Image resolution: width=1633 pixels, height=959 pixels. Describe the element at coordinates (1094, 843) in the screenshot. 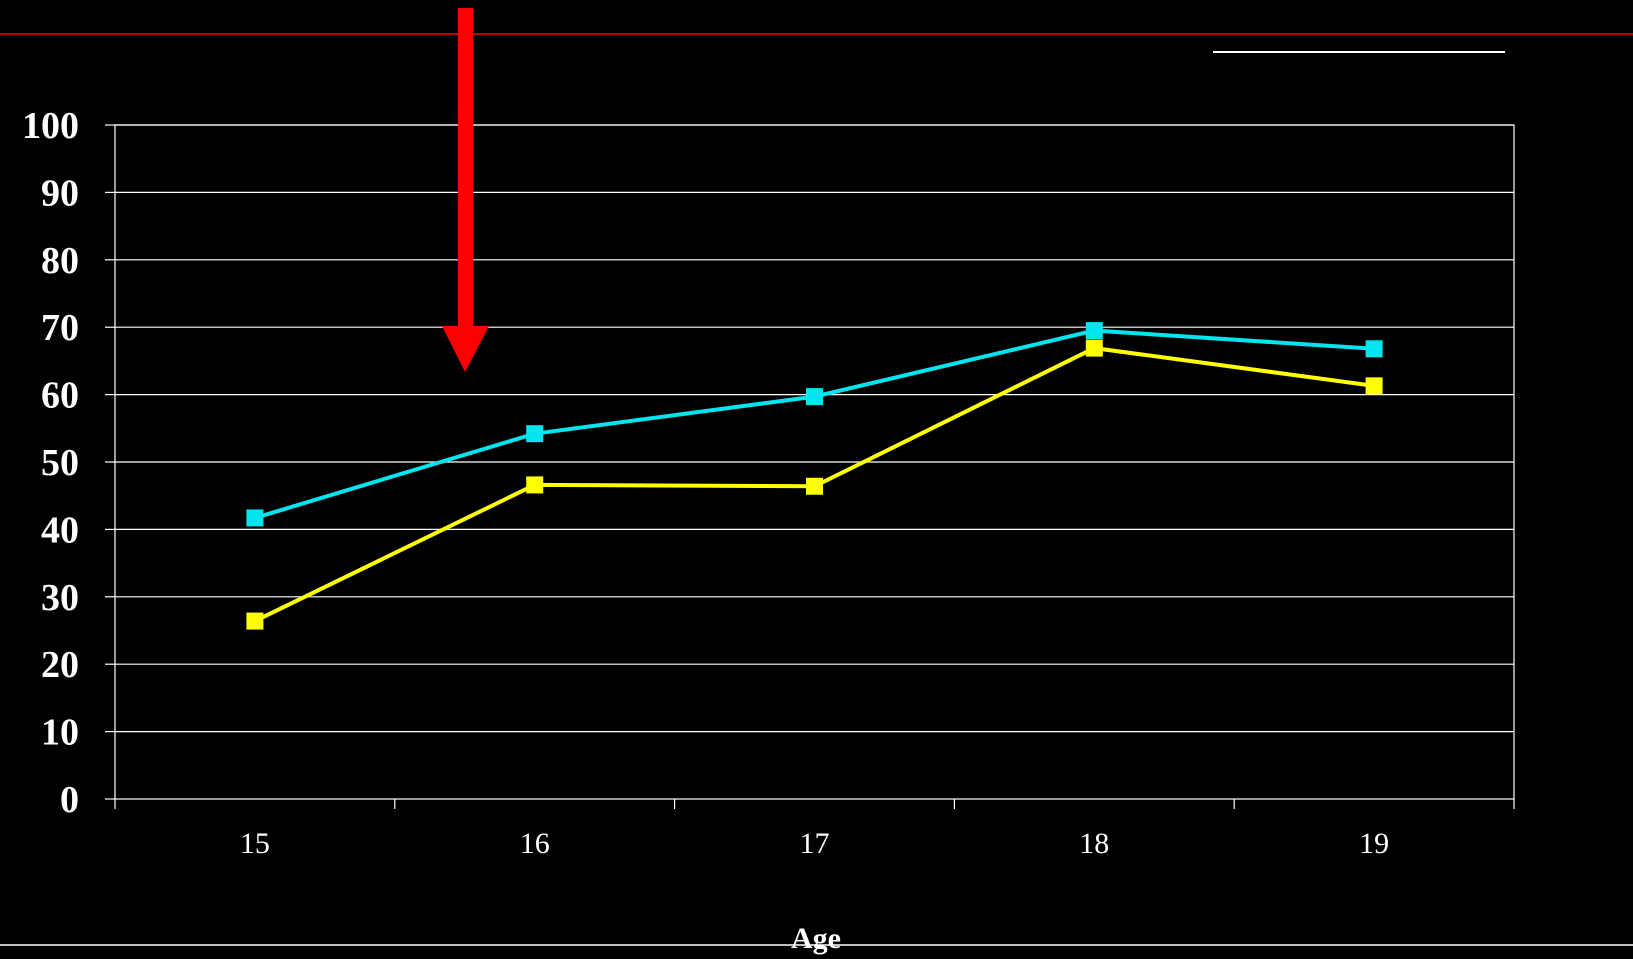

I see `x-tick-label: 18` at that location.